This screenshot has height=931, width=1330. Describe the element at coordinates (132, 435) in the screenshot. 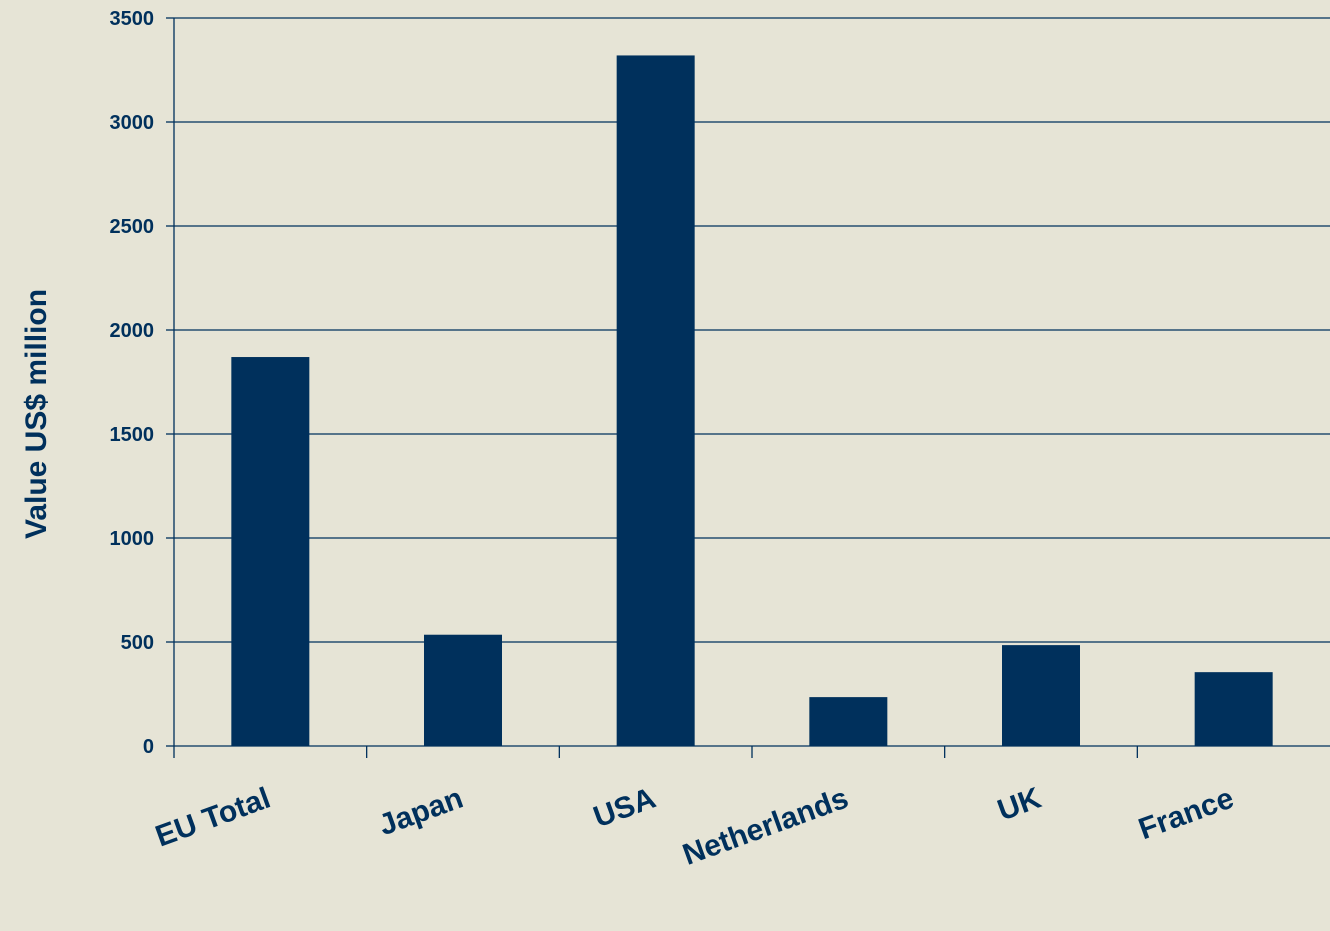

I see `y-tick-label: 1500` at that location.